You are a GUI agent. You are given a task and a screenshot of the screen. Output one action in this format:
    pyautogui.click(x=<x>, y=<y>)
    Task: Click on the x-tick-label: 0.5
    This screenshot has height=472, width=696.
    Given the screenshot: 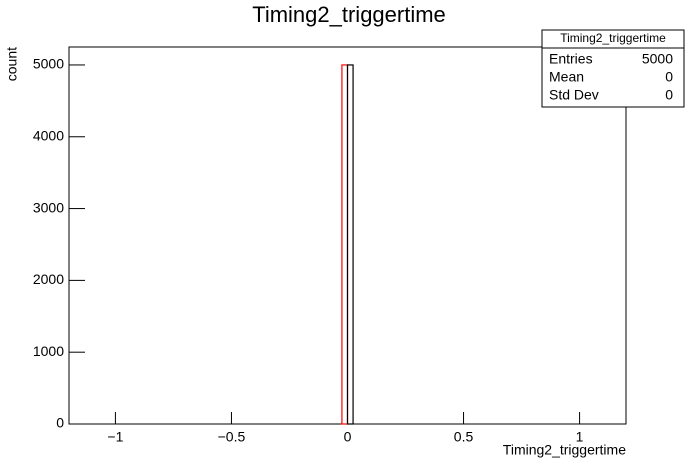 What is the action you would take?
    pyautogui.click(x=464, y=437)
    